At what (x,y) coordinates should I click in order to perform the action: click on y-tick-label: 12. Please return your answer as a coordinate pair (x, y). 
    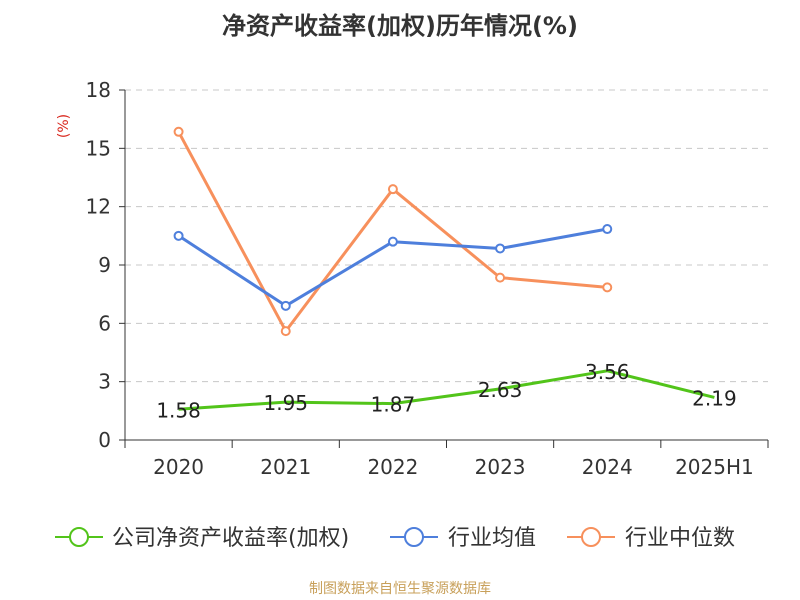
    Looking at the image, I should click on (98, 207).